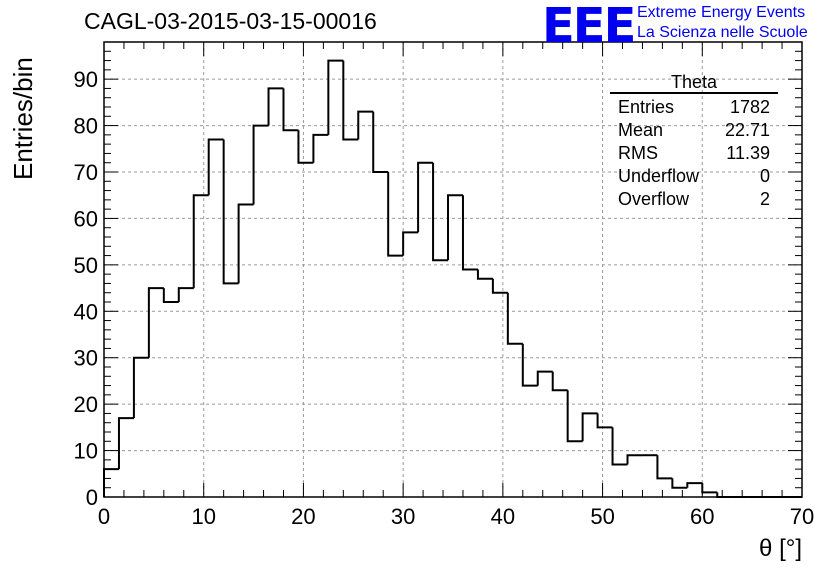  What do you see at coordinates (638, 153) in the screenshot?
I see `stats-label: RMS` at bounding box center [638, 153].